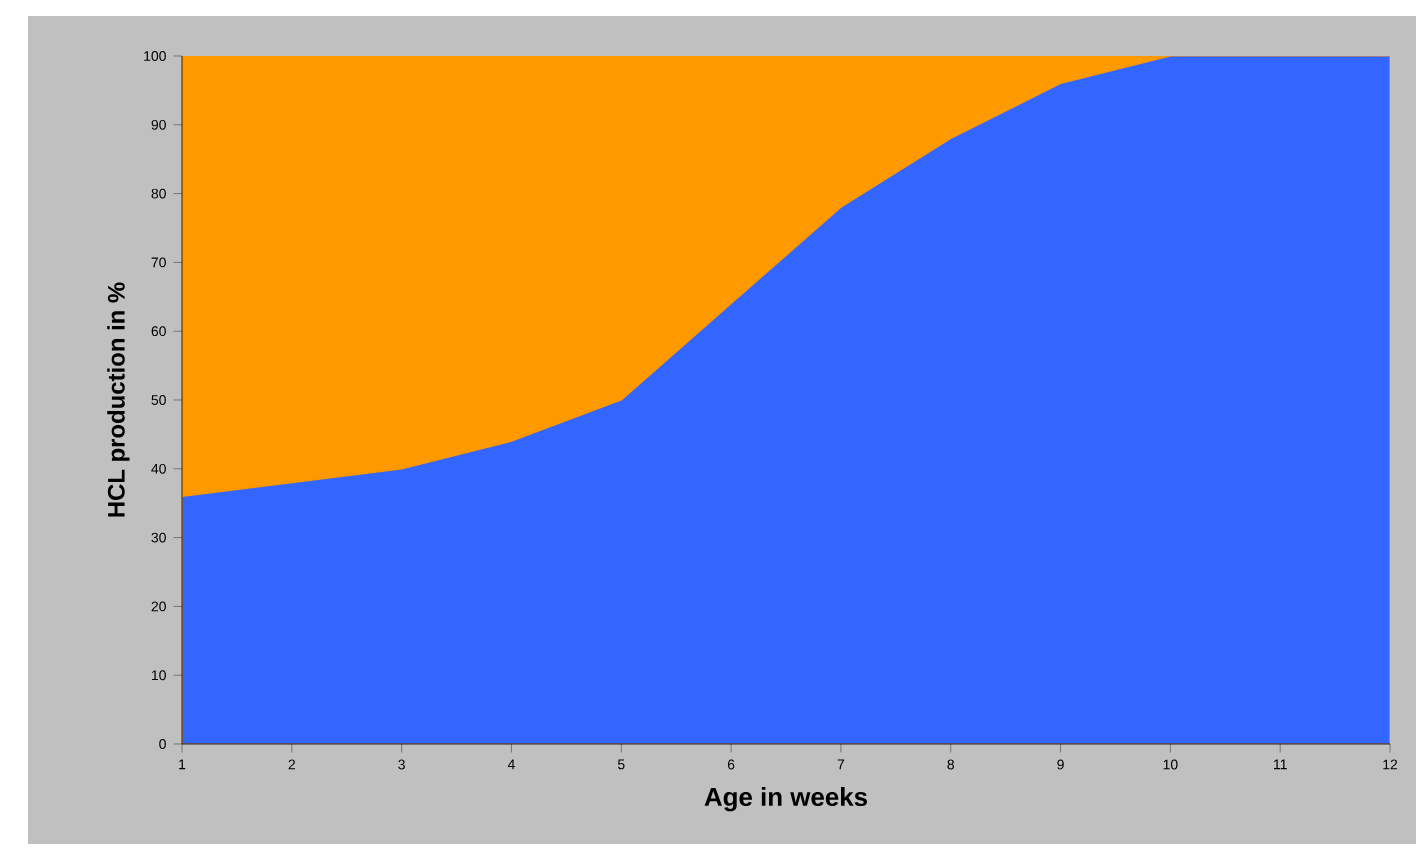  What do you see at coordinates (118, 399) in the screenshot?
I see `y-axis-title: HCL production in %` at bounding box center [118, 399].